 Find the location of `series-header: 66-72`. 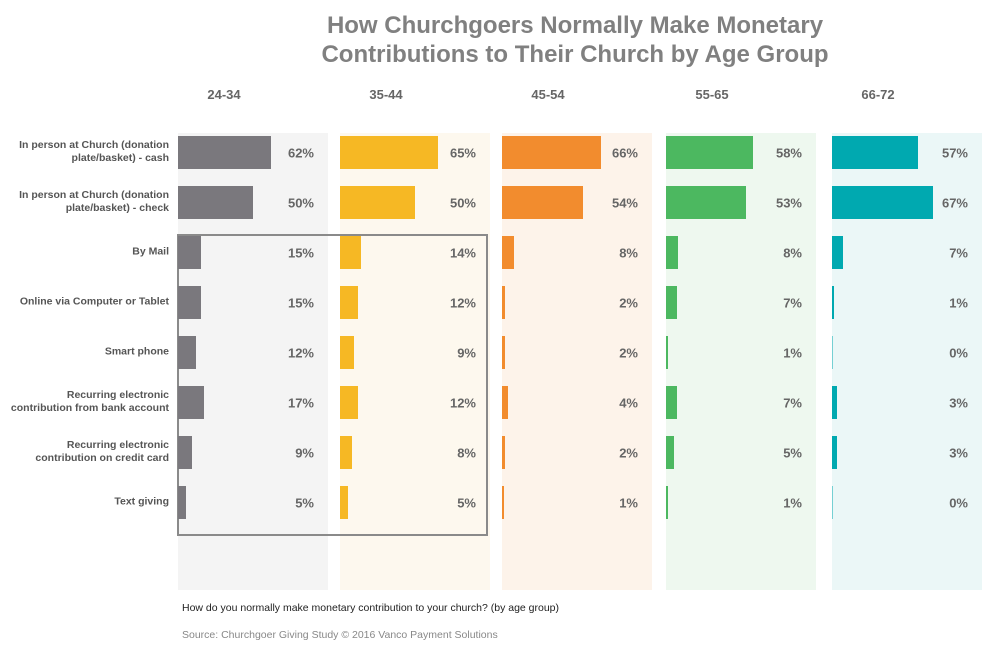

series-header: 66-72 is located at coordinates (878, 94).